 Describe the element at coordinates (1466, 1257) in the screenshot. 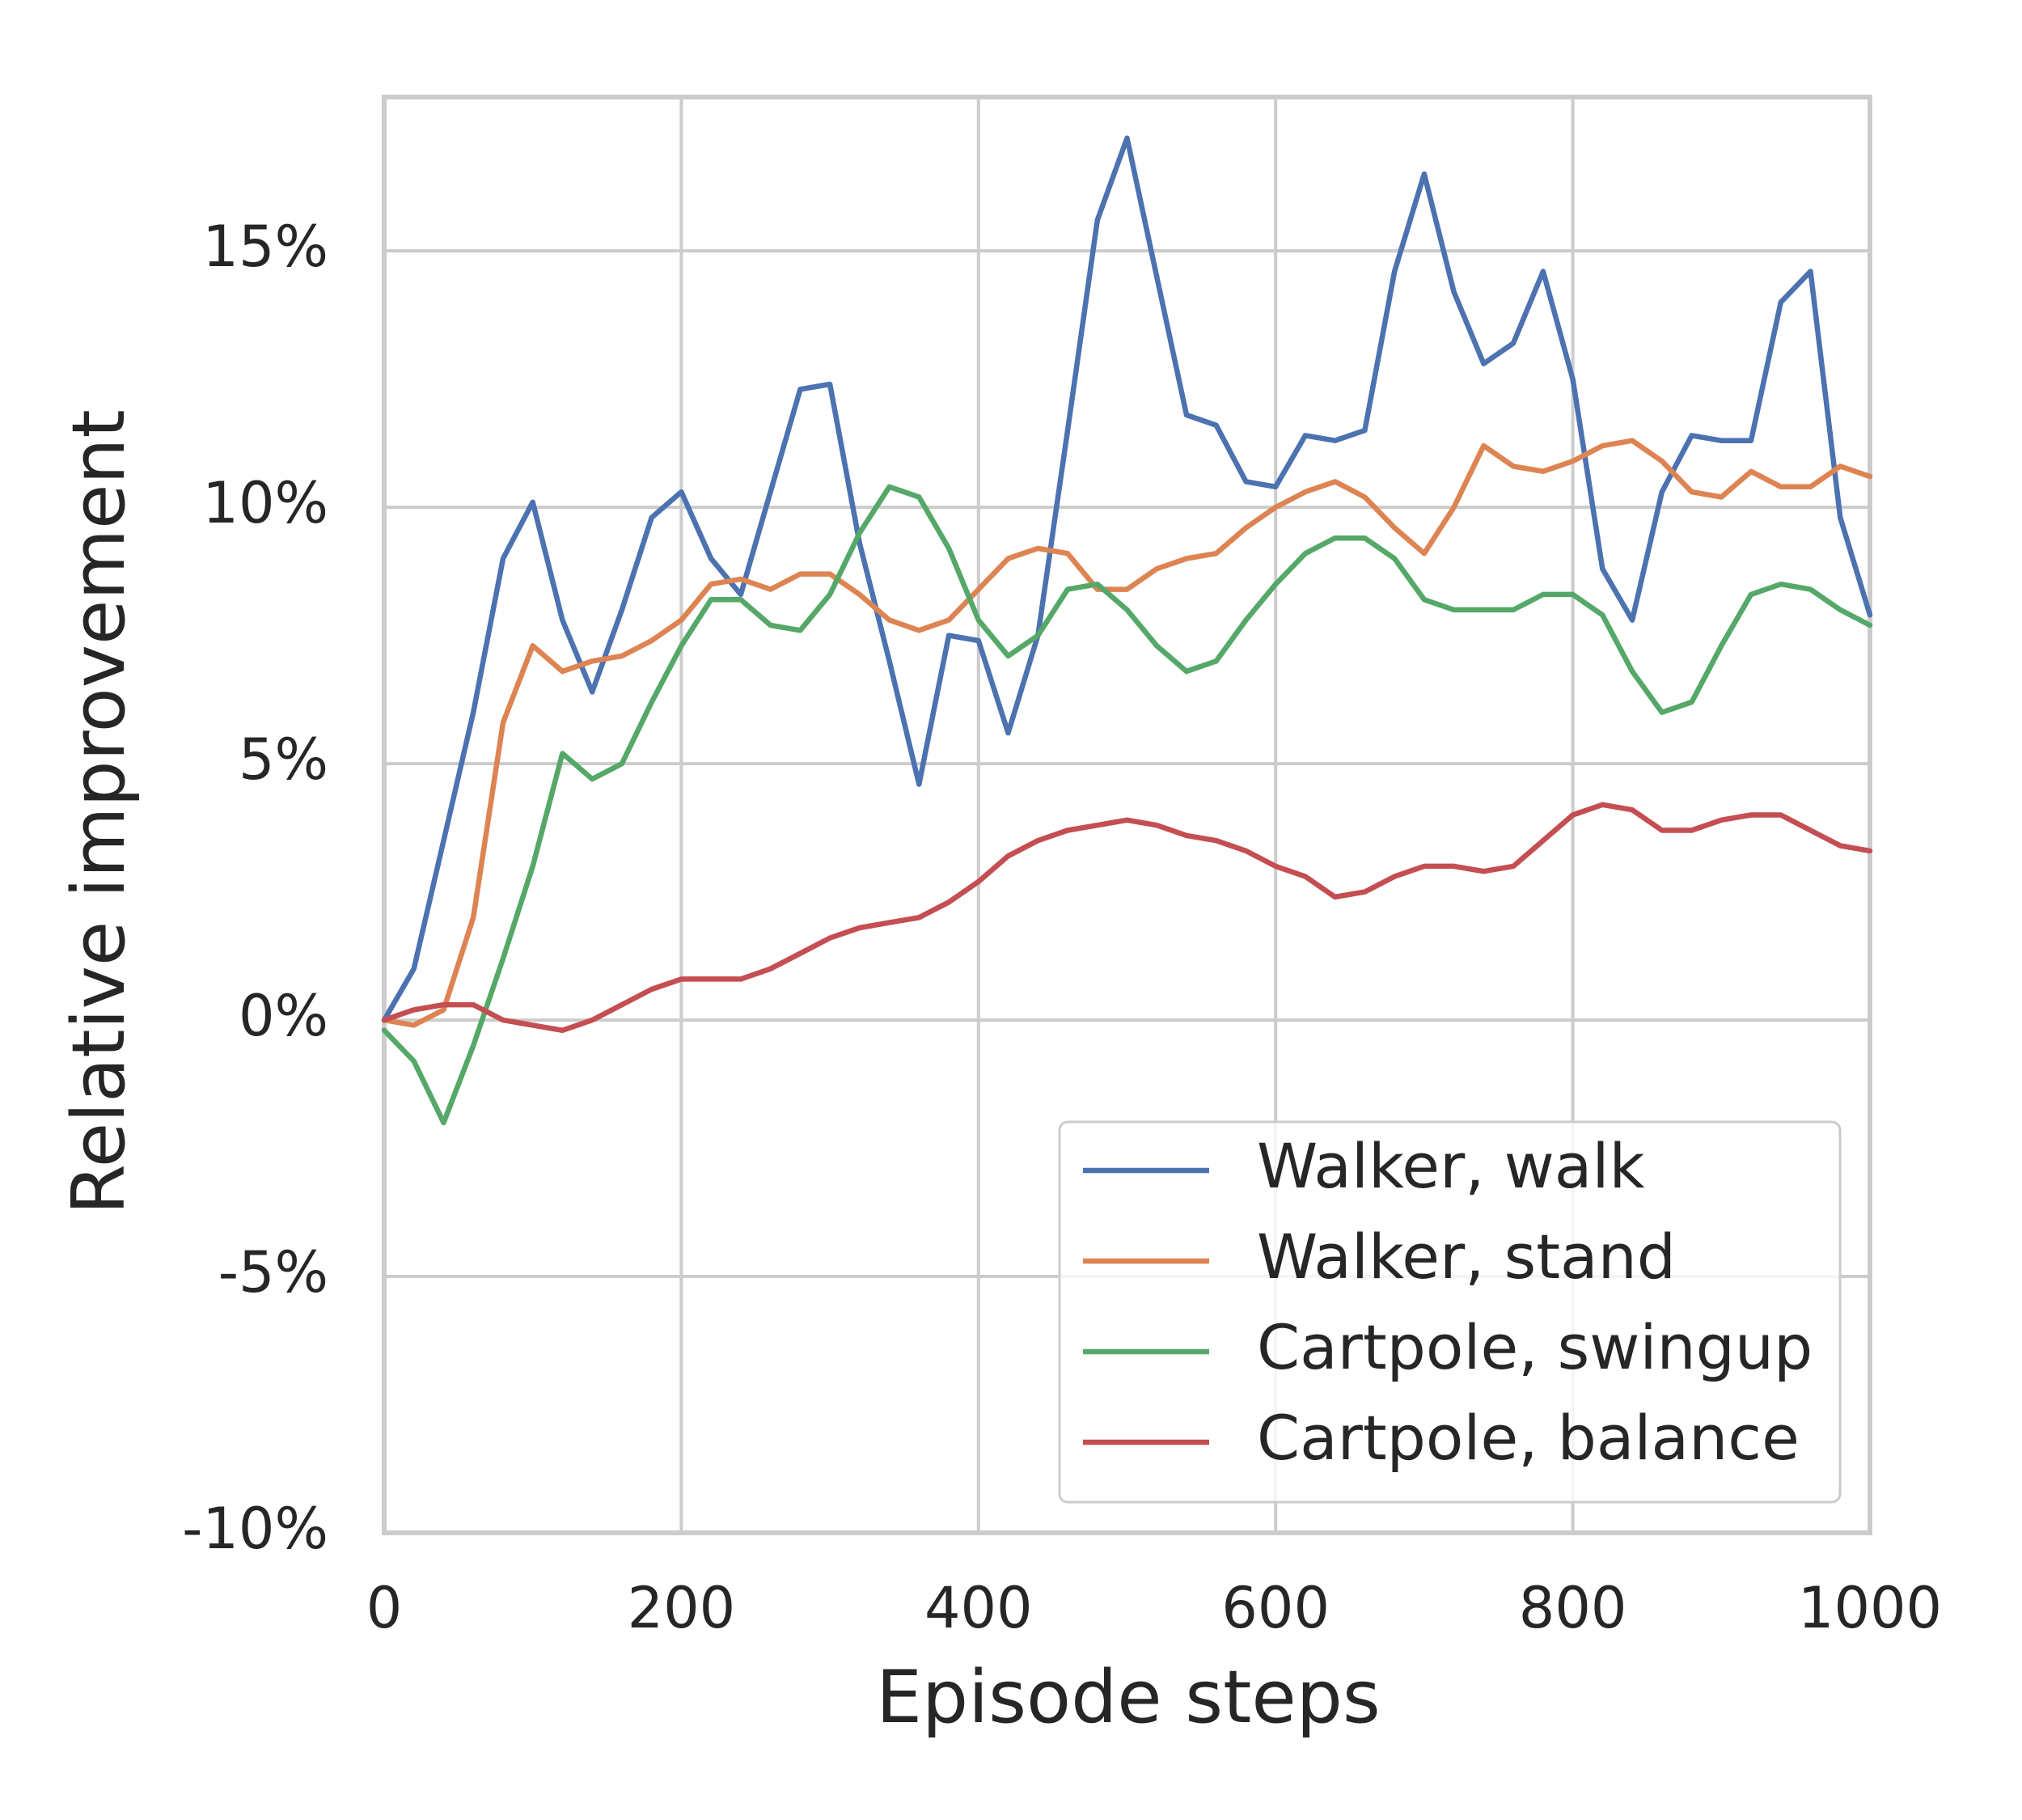

I see `legend-label: Walker, stand` at that location.